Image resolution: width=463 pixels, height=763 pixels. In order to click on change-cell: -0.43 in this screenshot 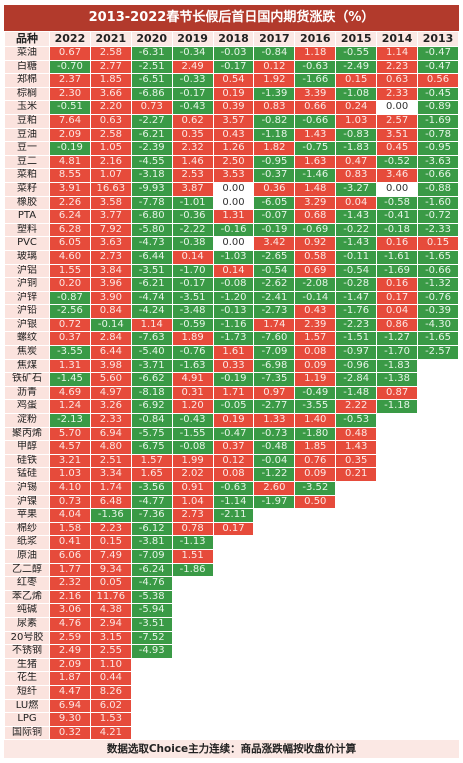, I will do `click(192, 420)`.